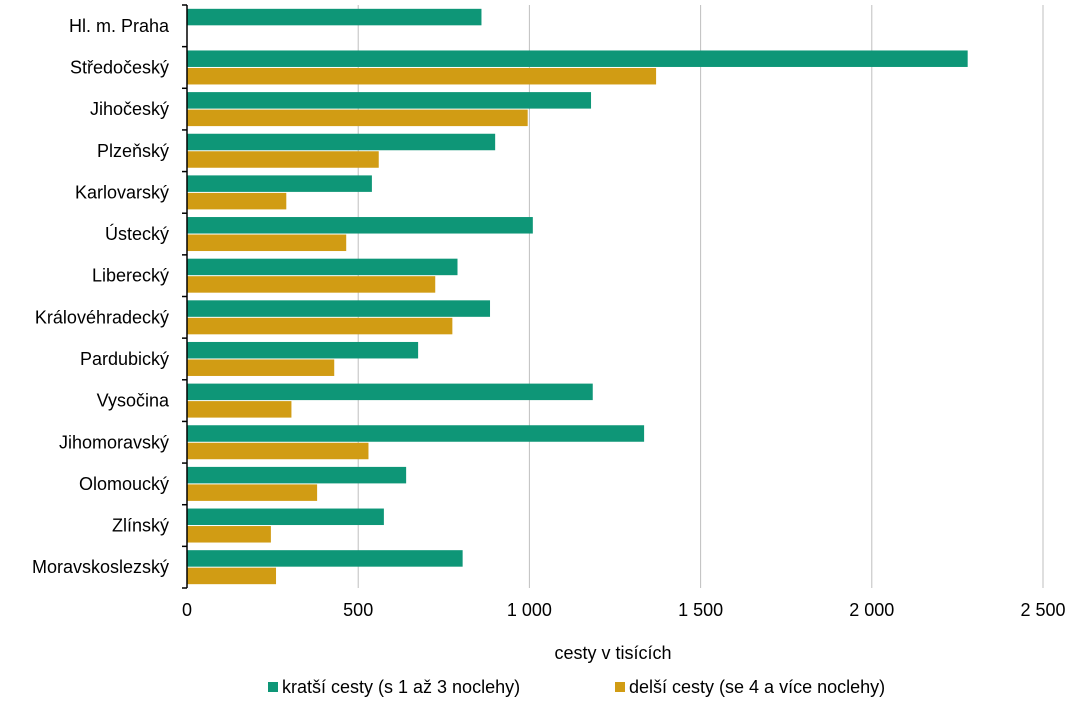 The image size is (1071, 702). Describe the element at coordinates (187, 610) in the screenshot. I see `x-tick-label: 0` at that location.